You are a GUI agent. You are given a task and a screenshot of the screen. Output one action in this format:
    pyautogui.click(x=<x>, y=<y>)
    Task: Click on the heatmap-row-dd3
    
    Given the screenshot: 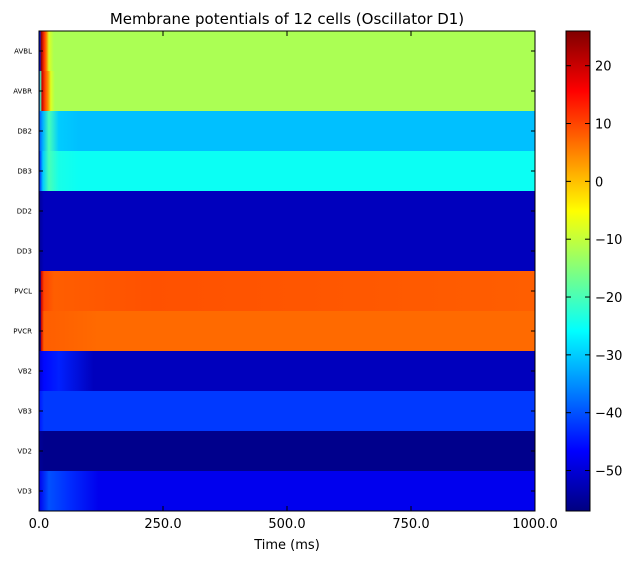 What is the action you would take?
    pyautogui.click(x=287, y=251)
    